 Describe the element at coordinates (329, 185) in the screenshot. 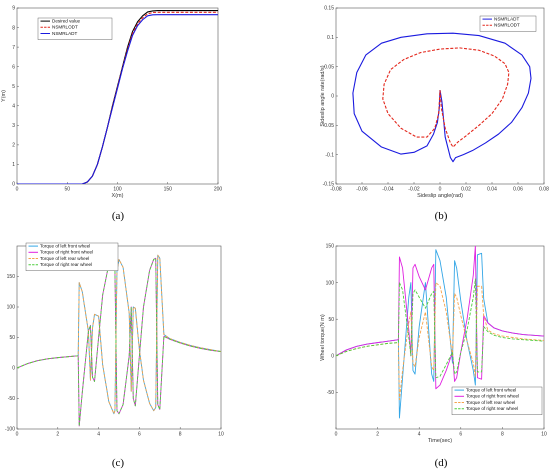

I see `y-tick-label: -0.15` at that location.